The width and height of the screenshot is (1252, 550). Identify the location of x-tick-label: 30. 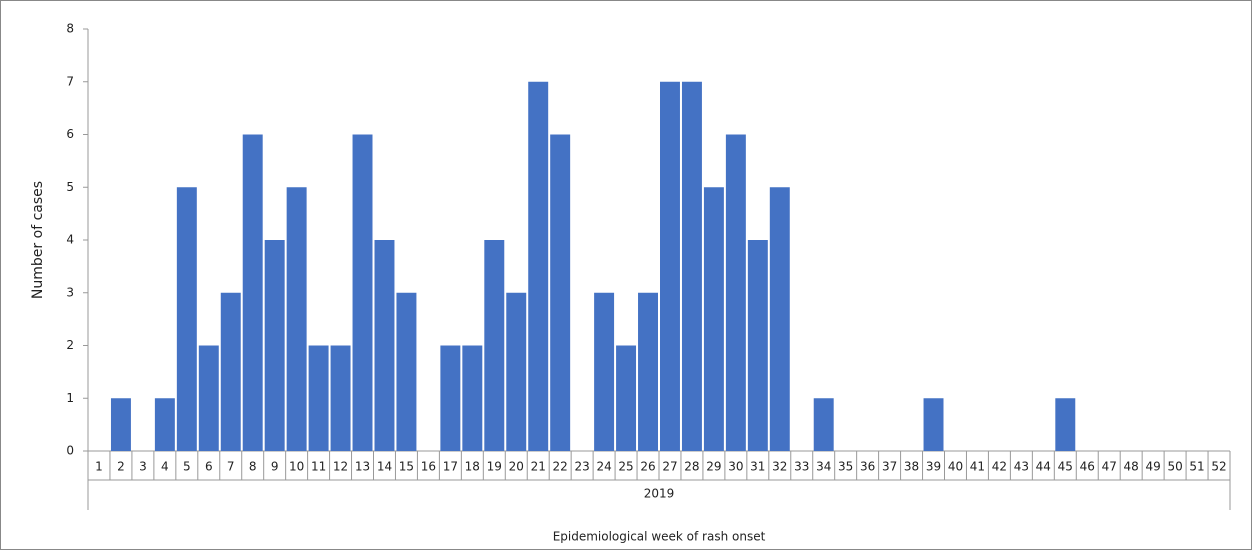
(735, 467).